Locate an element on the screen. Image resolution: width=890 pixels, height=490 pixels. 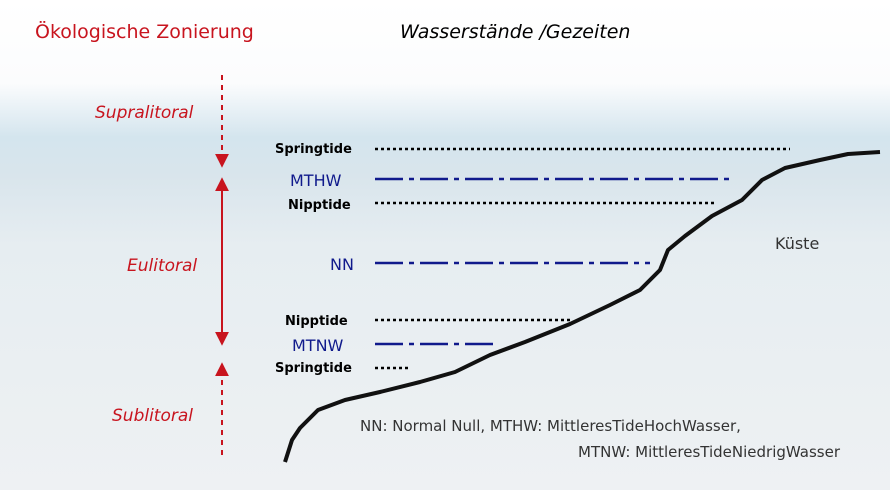
legend-text: MTNW: MittleresTideNiedrigWasser is located at coordinates (709, 452).